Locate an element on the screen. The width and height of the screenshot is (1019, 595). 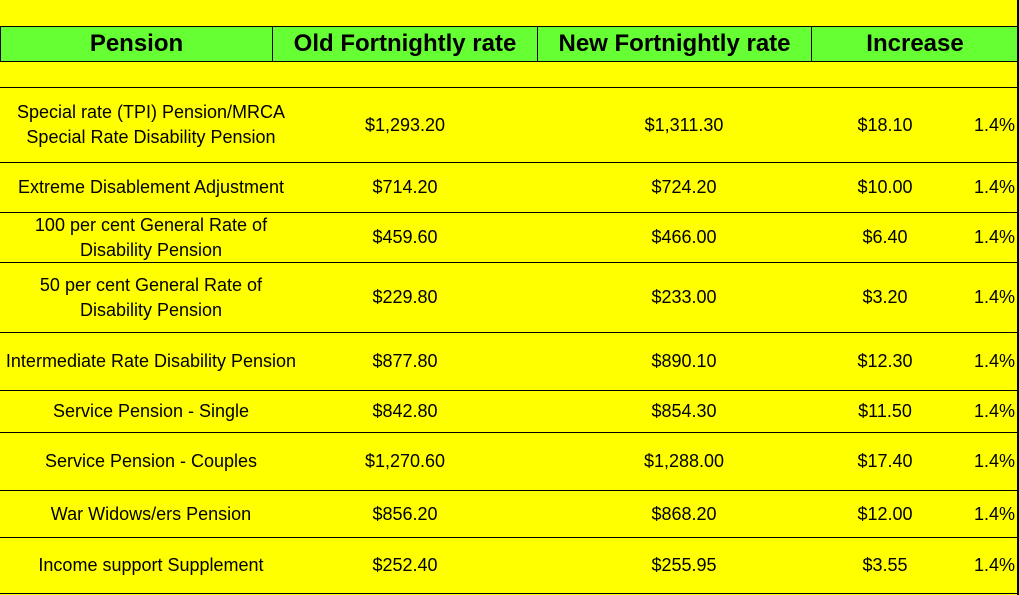
new-rate: $868.20 is located at coordinates (684, 513).